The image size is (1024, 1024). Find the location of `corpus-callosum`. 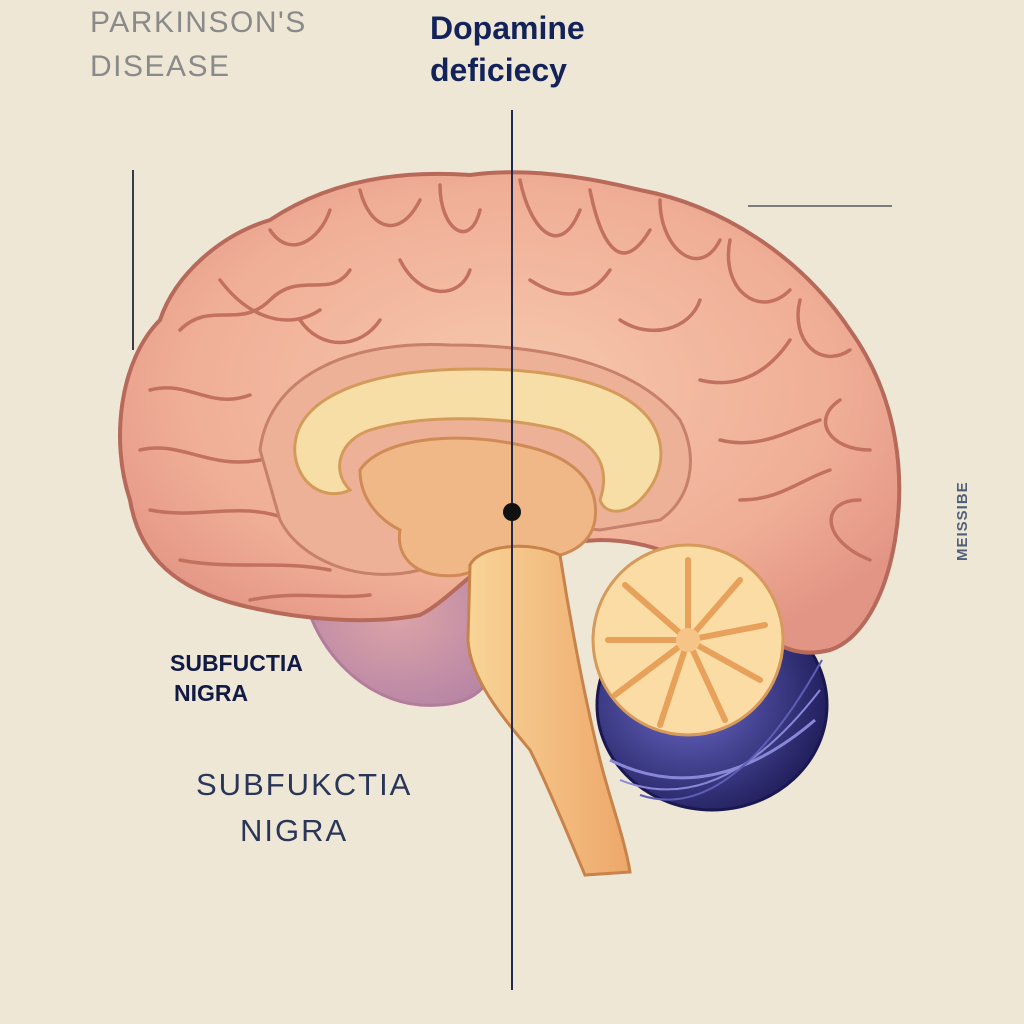

corpus-callosum is located at coordinates (478, 440).